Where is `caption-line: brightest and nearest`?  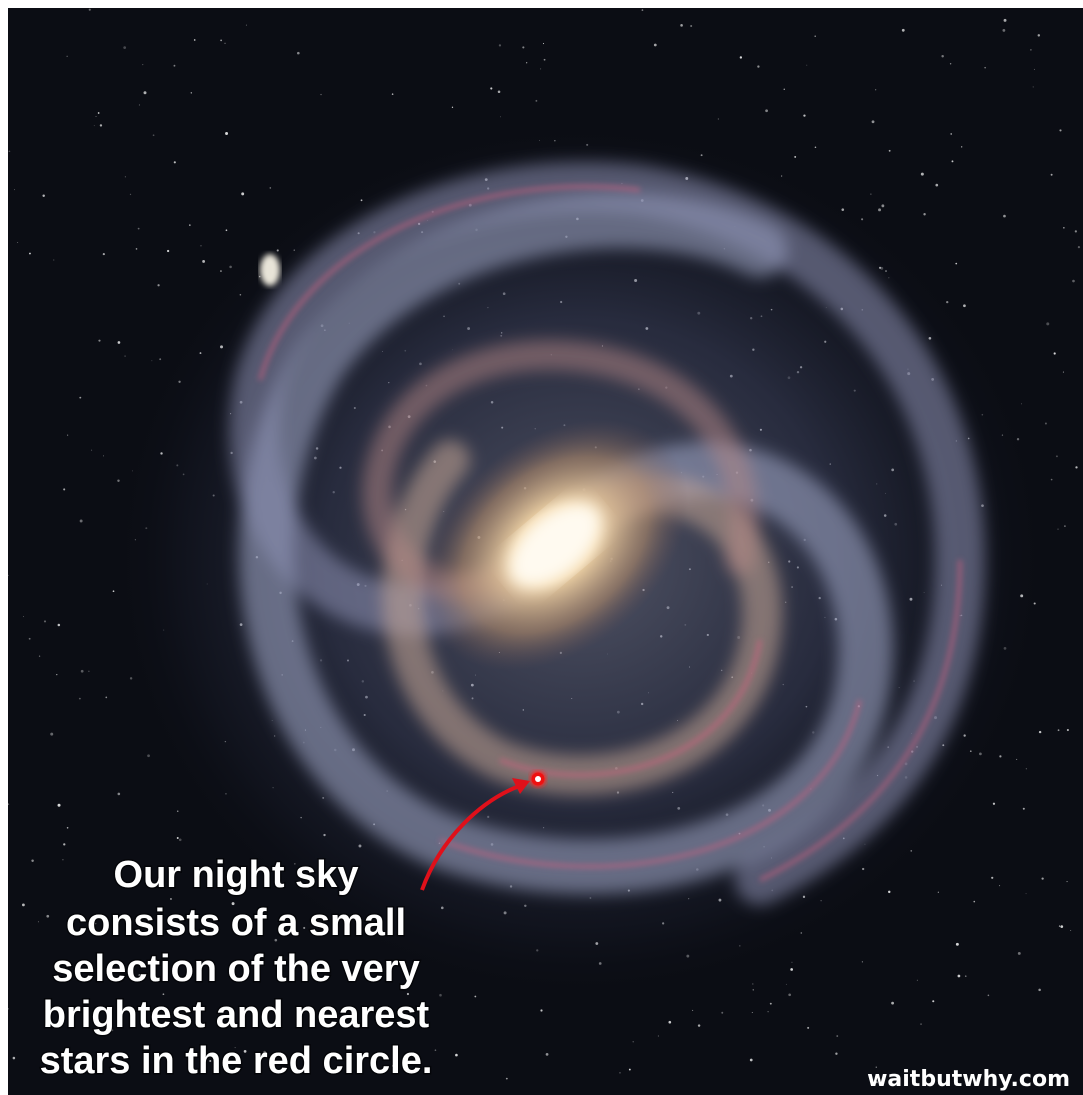
caption-line: brightest and nearest is located at coordinates (236, 1015).